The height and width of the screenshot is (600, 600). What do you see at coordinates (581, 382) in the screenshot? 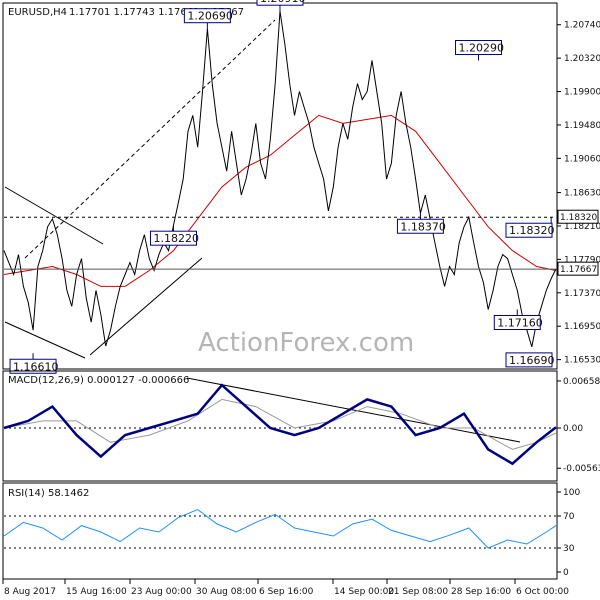
I see `macd-ytick-label: 0.006586` at bounding box center [581, 382].